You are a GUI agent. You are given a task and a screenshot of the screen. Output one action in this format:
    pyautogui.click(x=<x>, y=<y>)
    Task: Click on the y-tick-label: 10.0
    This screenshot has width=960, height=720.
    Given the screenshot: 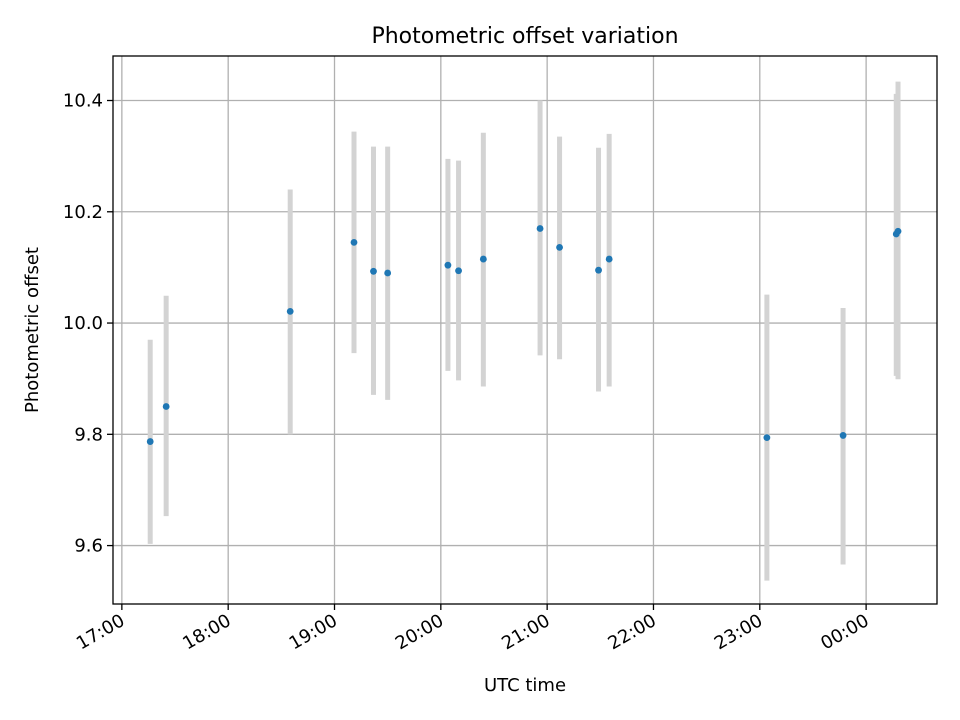 What is the action you would take?
    pyautogui.click(x=83, y=323)
    